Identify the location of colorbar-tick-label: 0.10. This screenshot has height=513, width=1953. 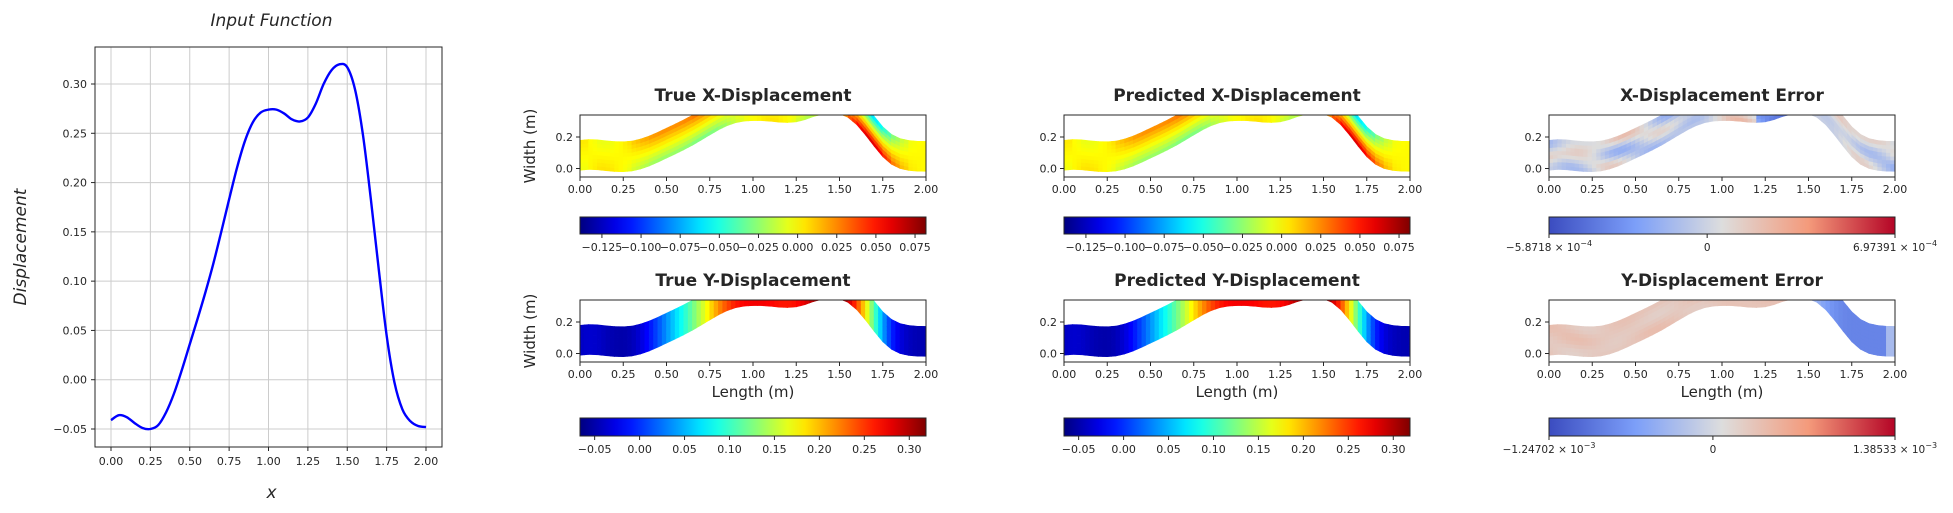
(729, 449).